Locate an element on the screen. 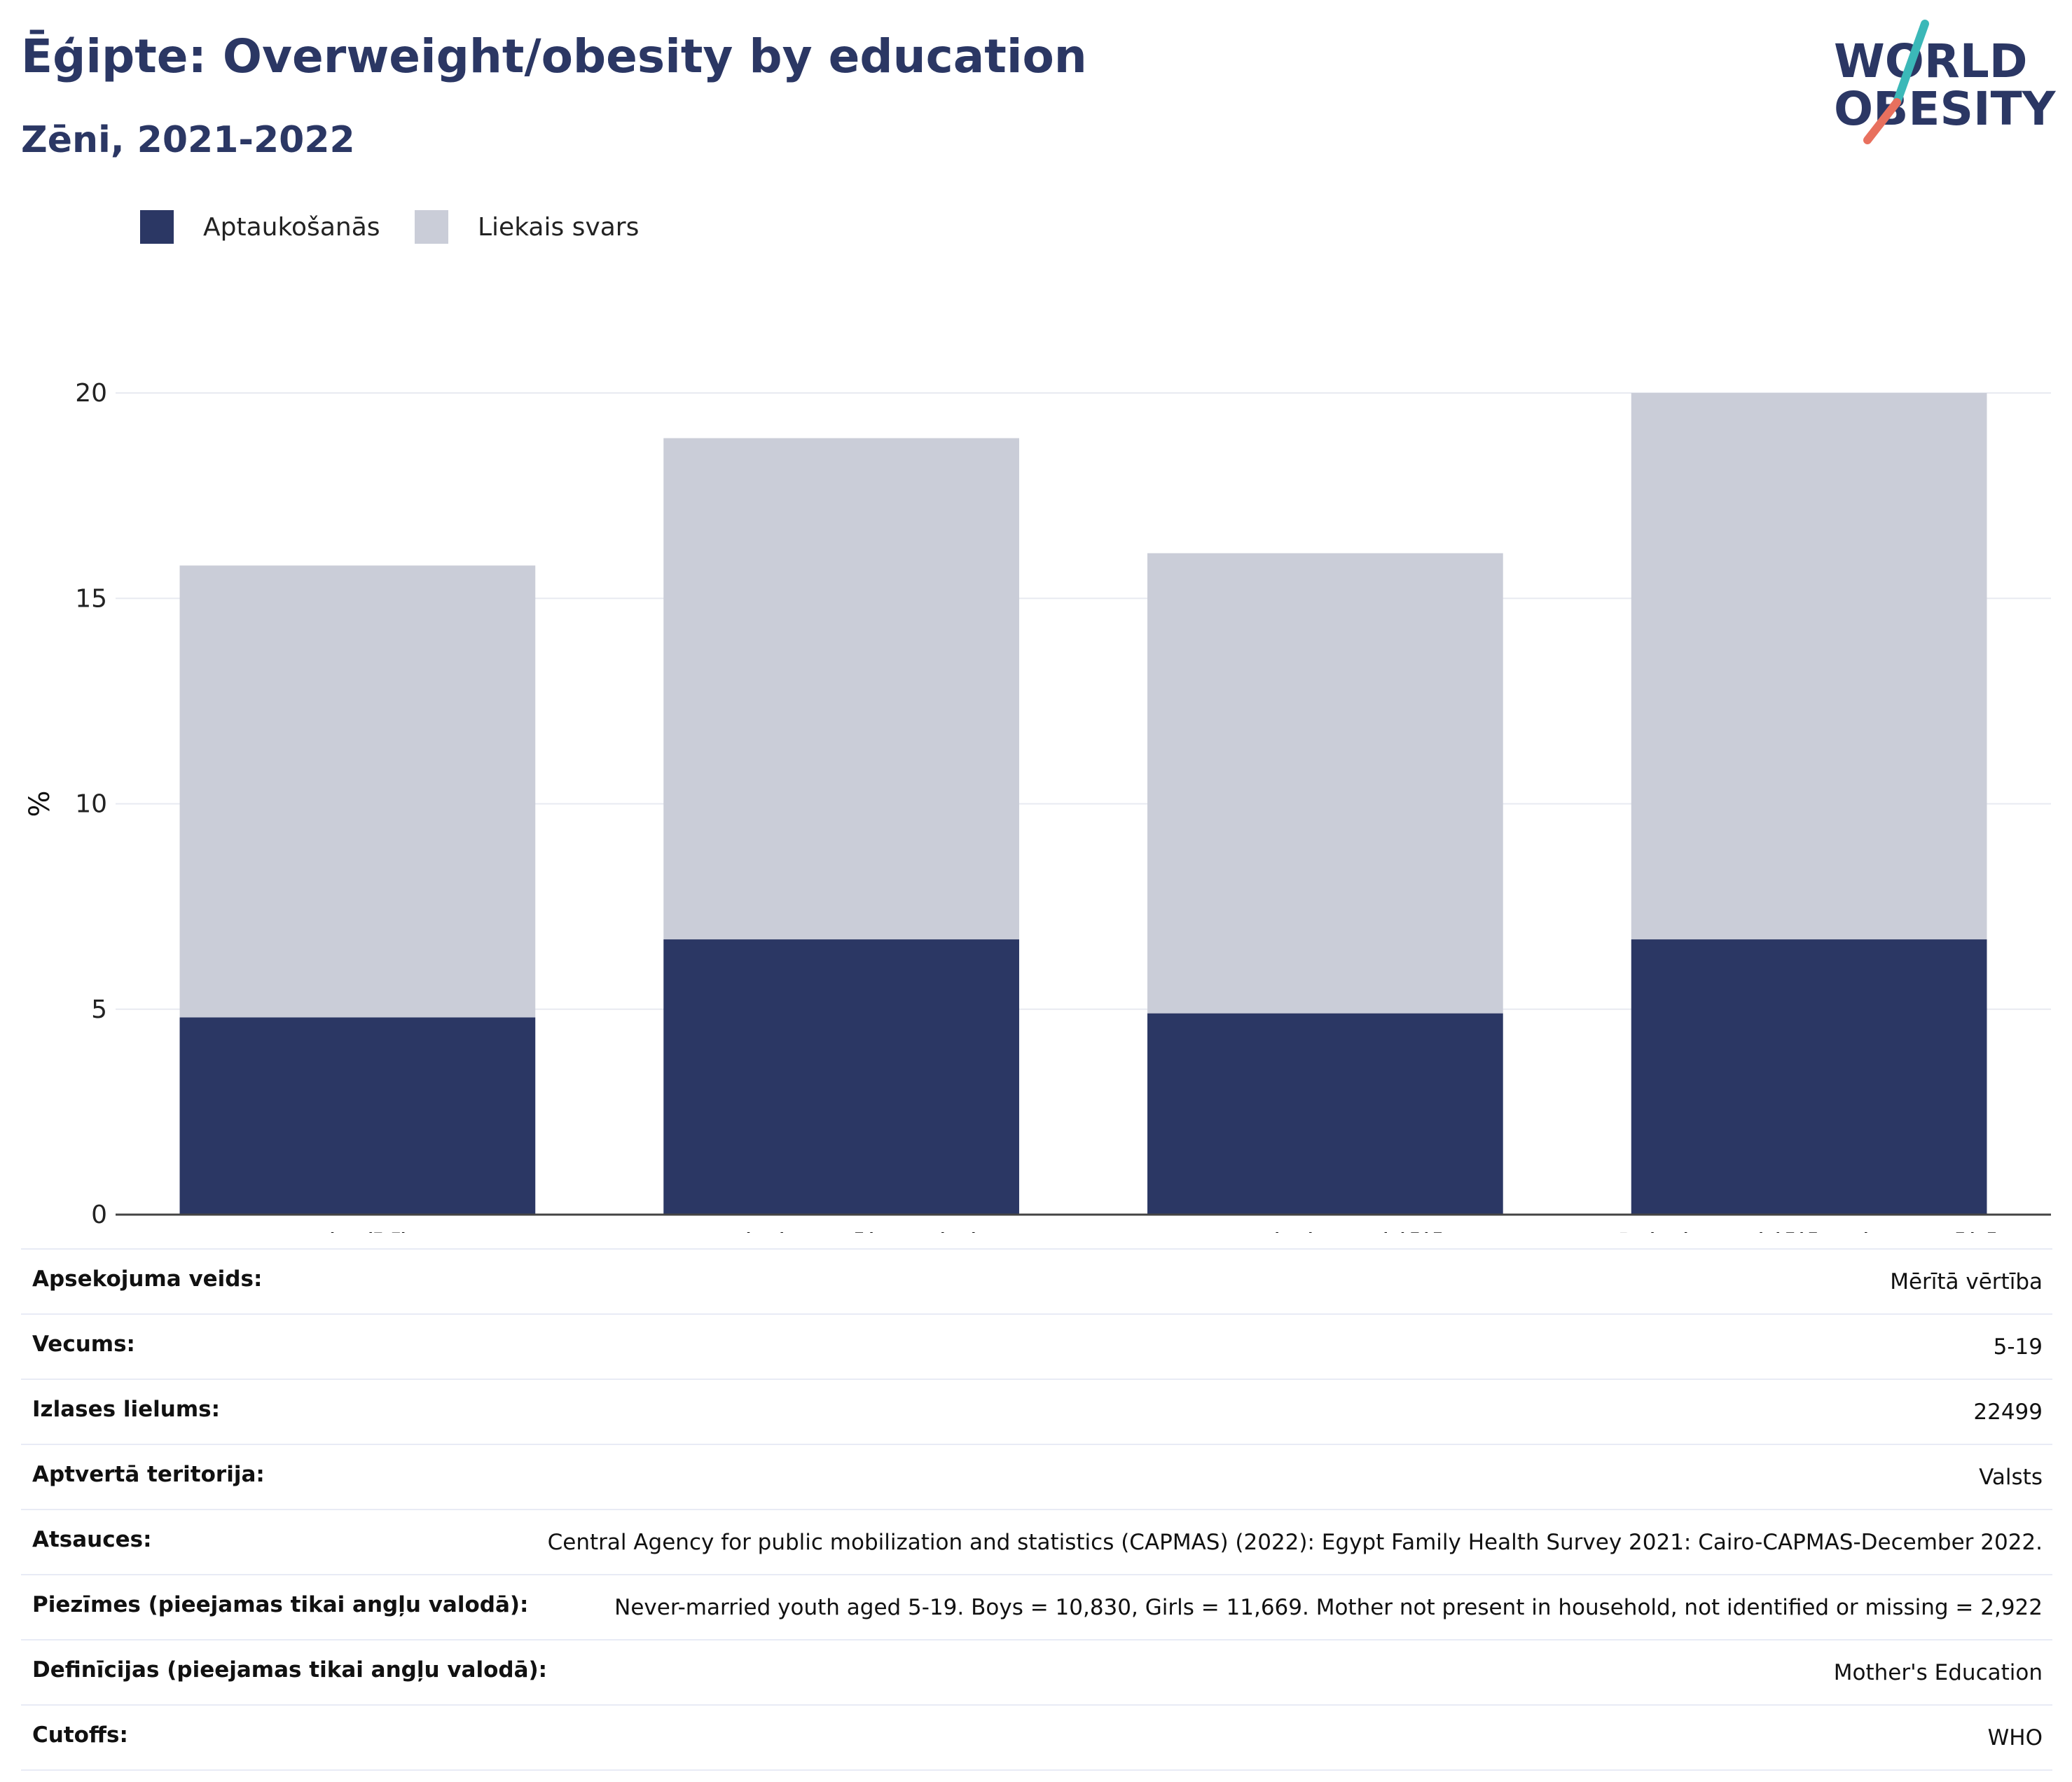 The image size is (2072, 1782). metadata-label: Izlases lielums: is located at coordinates (126, 1409).